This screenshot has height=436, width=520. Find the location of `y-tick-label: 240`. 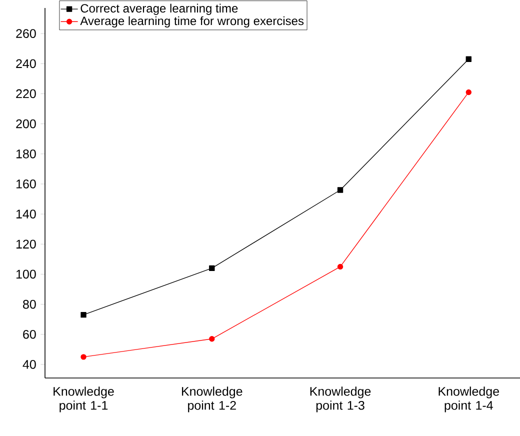

y-tick-label: 240 is located at coordinates (26, 63).